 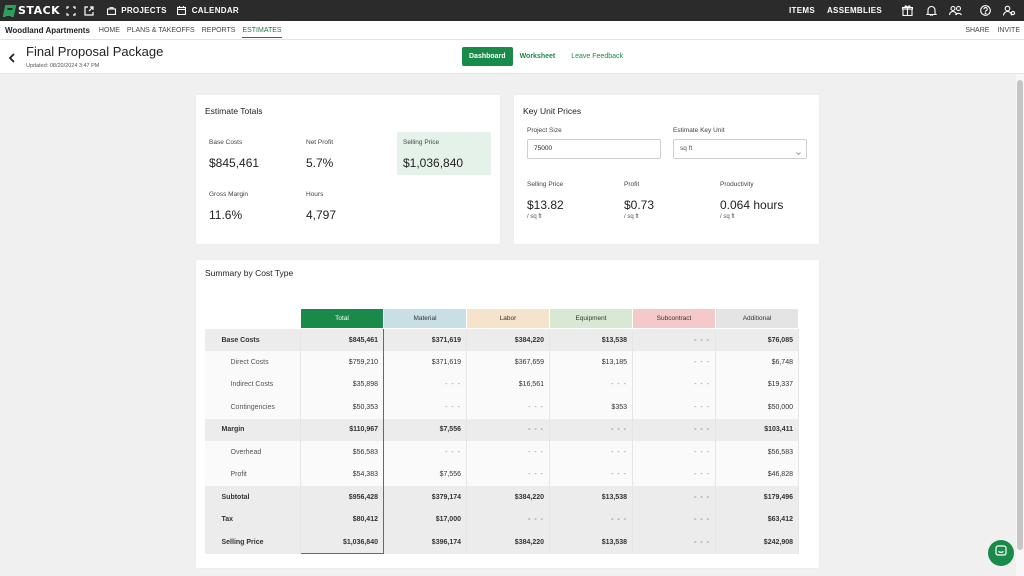 What do you see at coordinates (262, 30) in the screenshot?
I see `nav-estimates: ESTIMATES` at bounding box center [262, 30].